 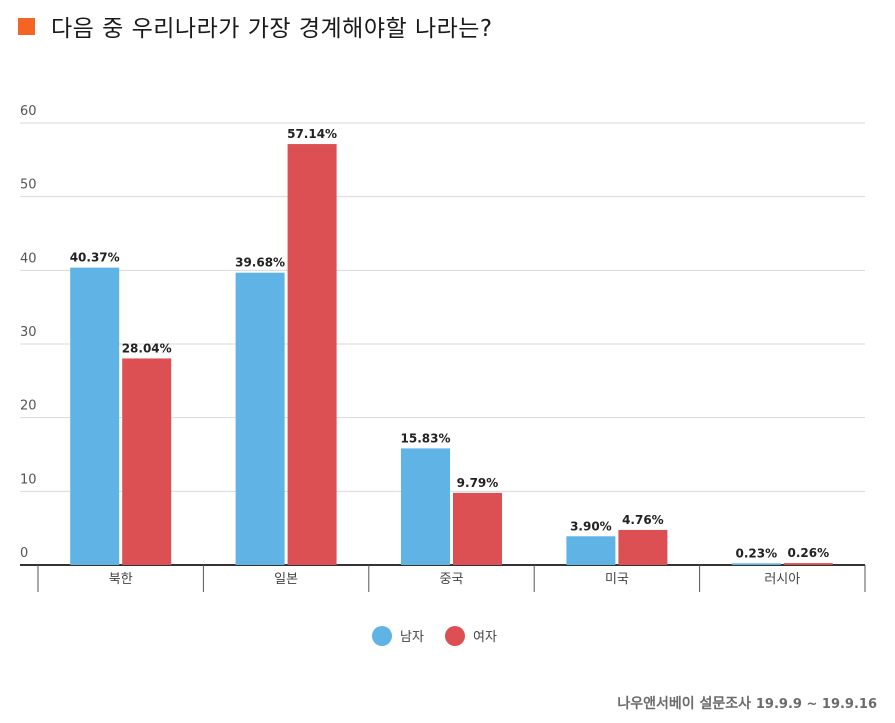 What do you see at coordinates (147, 348) in the screenshot?
I see `data-label: 28.04%` at bounding box center [147, 348].